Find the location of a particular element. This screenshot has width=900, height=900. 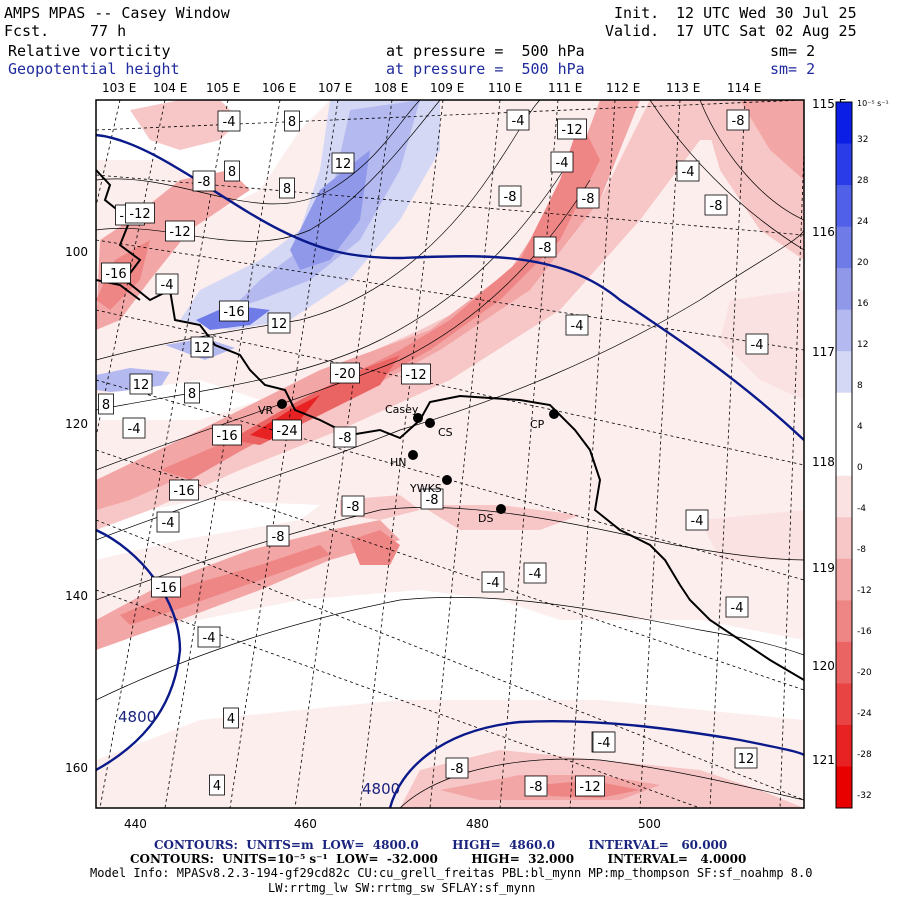

colorbar-label: -24 is located at coordinates (864, 714).